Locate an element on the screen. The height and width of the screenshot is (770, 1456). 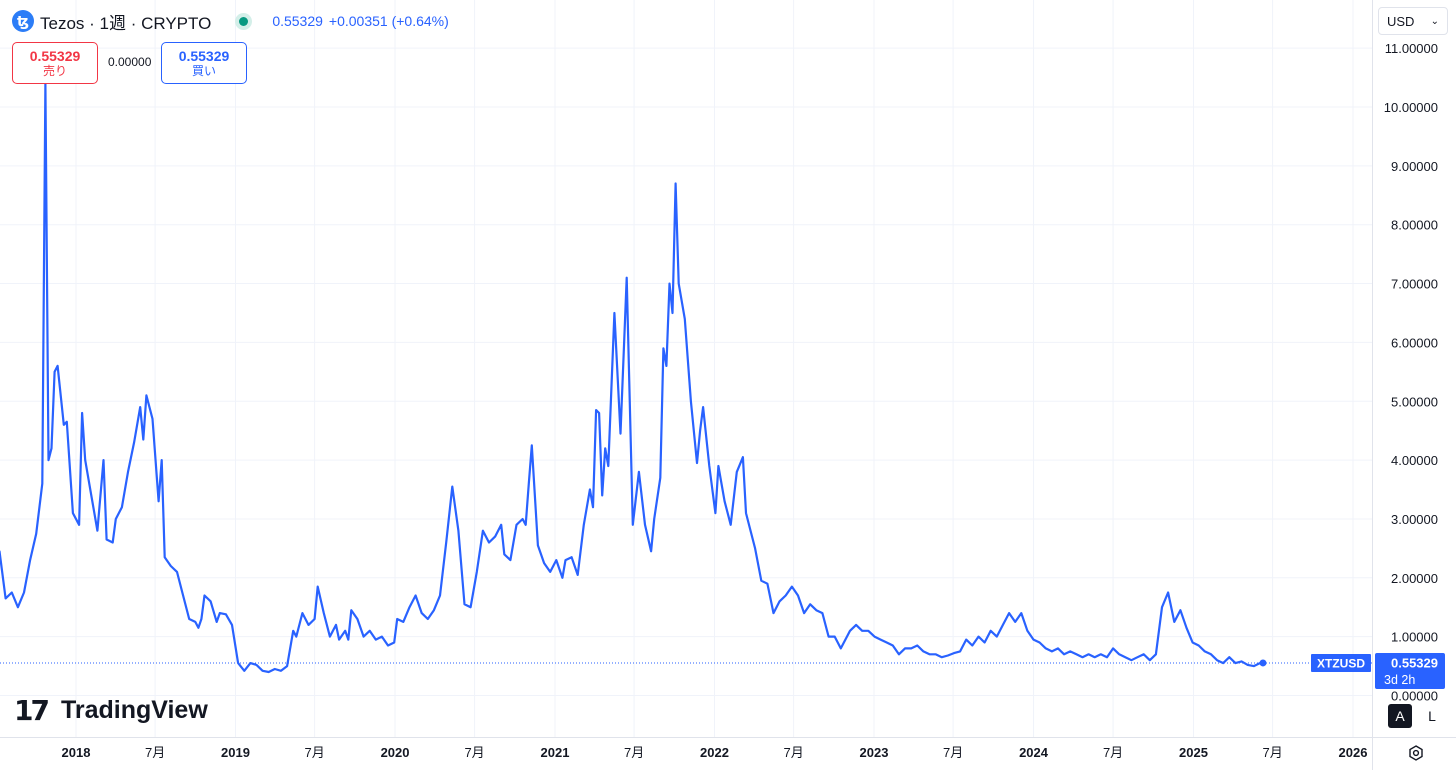
x-tick-label: 2025 is located at coordinates (1193, 752).